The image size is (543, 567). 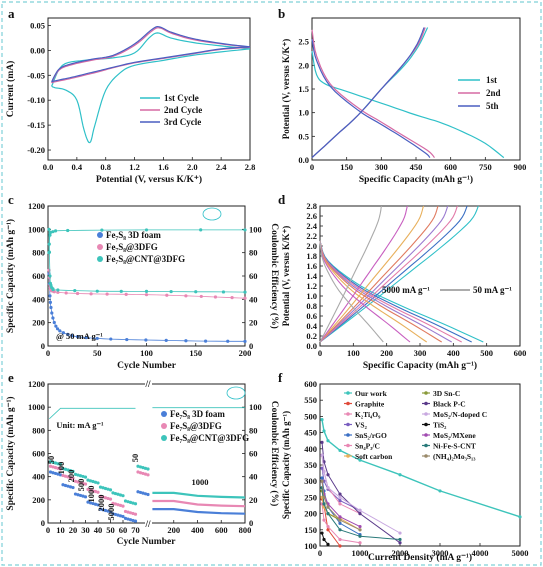 I want to click on panel-d-y-tick-label: 0.4, so click(x=311, y=326).